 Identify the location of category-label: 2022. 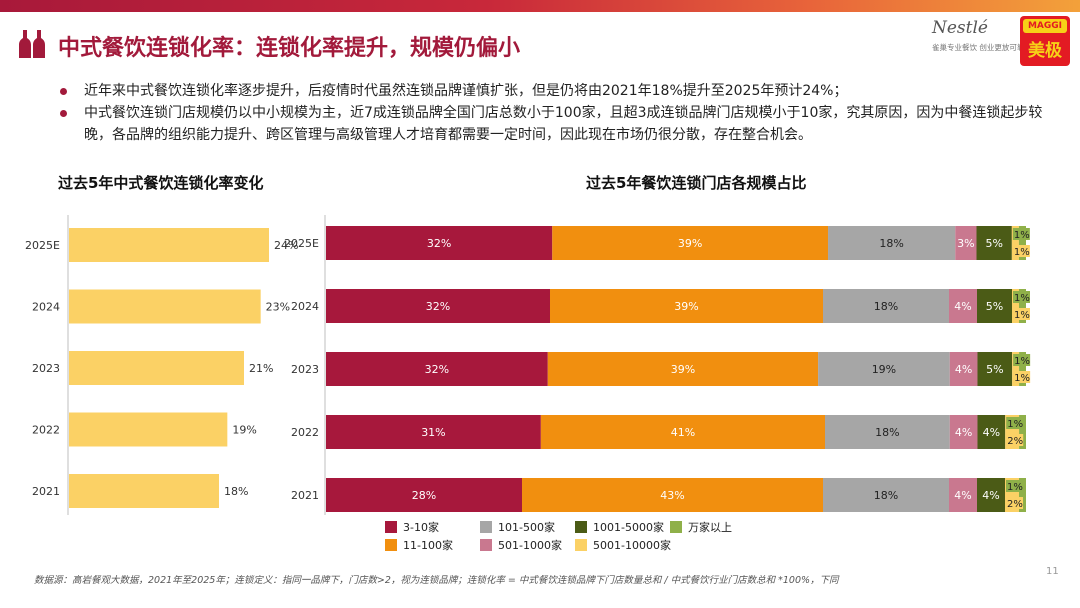
(305, 432).